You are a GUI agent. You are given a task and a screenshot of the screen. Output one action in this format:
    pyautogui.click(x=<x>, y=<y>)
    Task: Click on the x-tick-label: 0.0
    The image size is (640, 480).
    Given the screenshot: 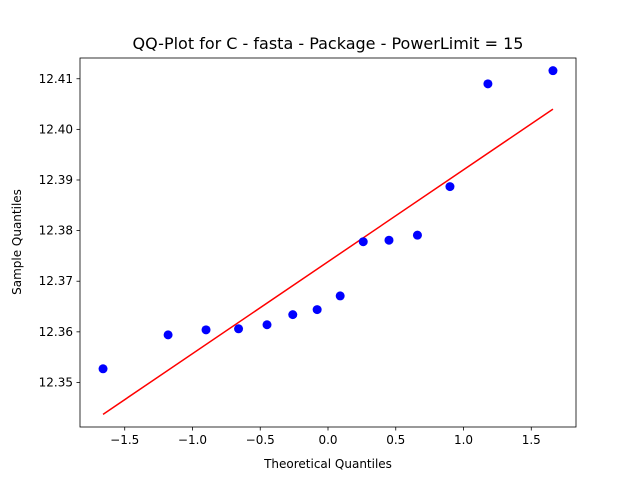 What is the action you would take?
    pyautogui.click(x=327, y=440)
    